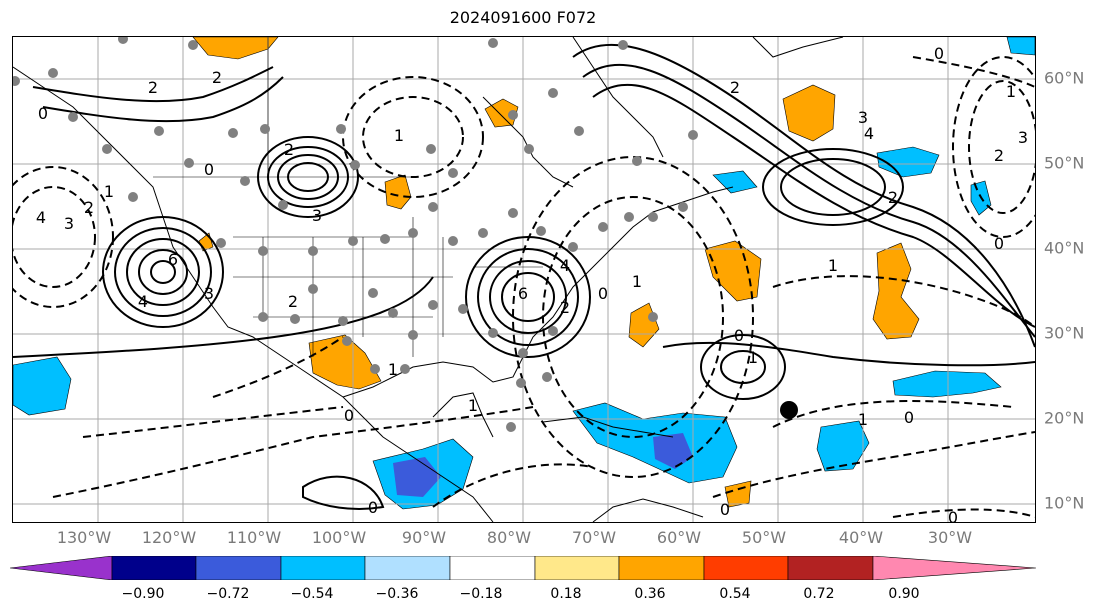  Describe the element at coordinates (143, 594) in the screenshot. I see `colorbar-tick: −0.90` at that location.